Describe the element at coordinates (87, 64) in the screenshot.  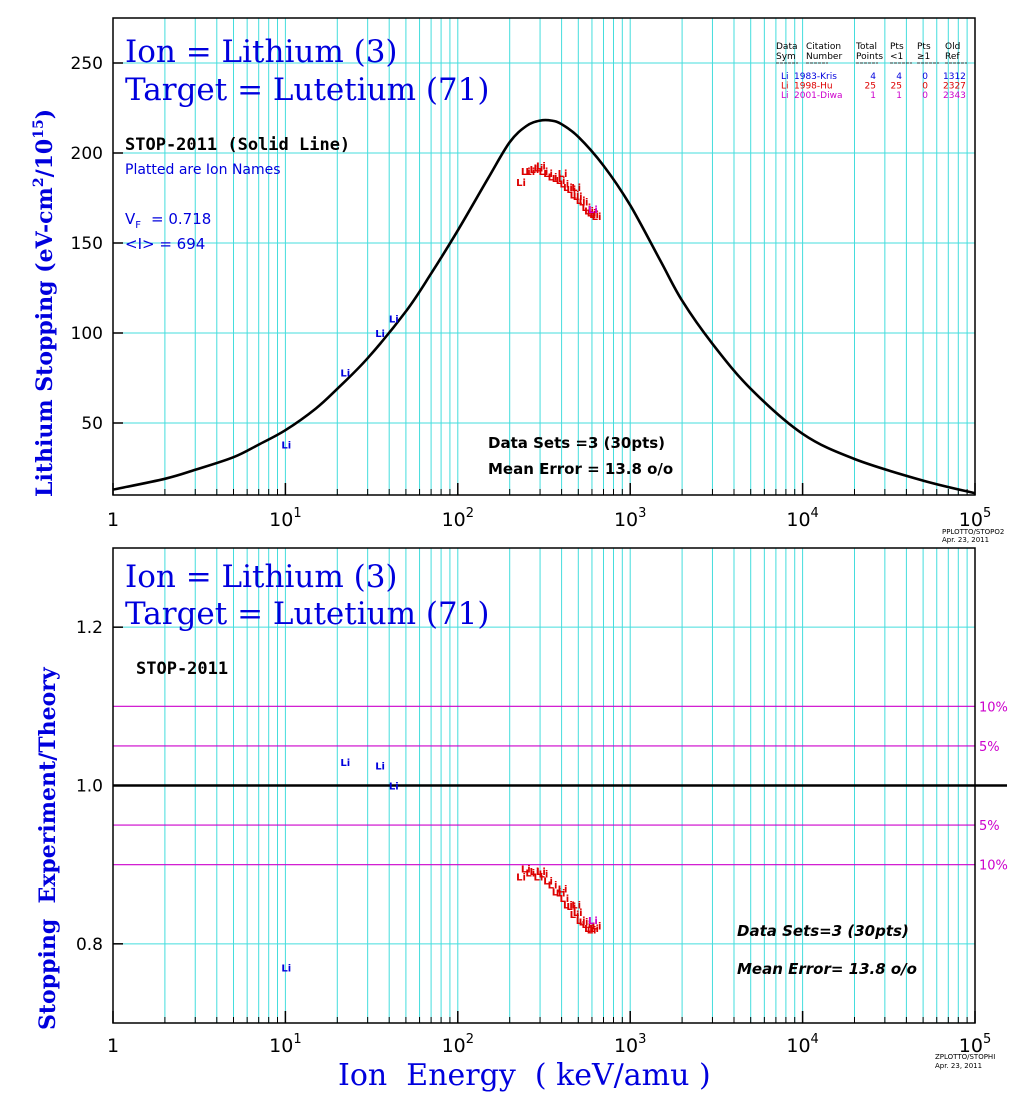
I see `y-tick-label: 250` at that location.